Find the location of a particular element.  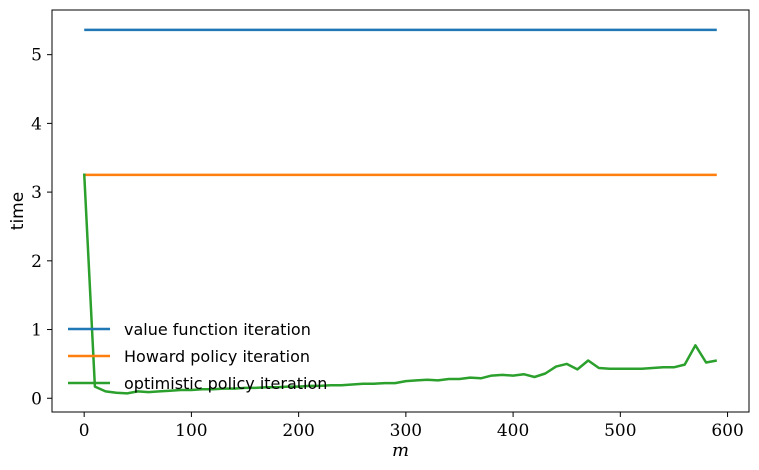

legend-label: optimistic policy iteration is located at coordinates (225, 383).